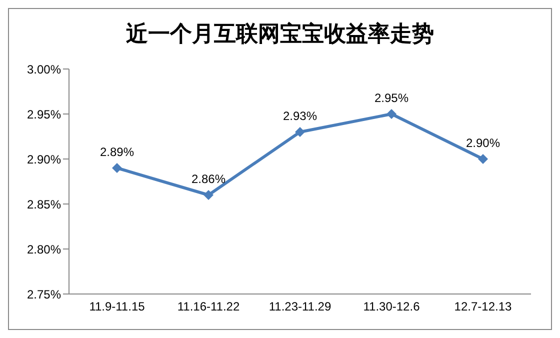  What do you see at coordinates (44, 204) in the screenshot?
I see `y-tick-label: 2.85%` at bounding box center [44, 204].